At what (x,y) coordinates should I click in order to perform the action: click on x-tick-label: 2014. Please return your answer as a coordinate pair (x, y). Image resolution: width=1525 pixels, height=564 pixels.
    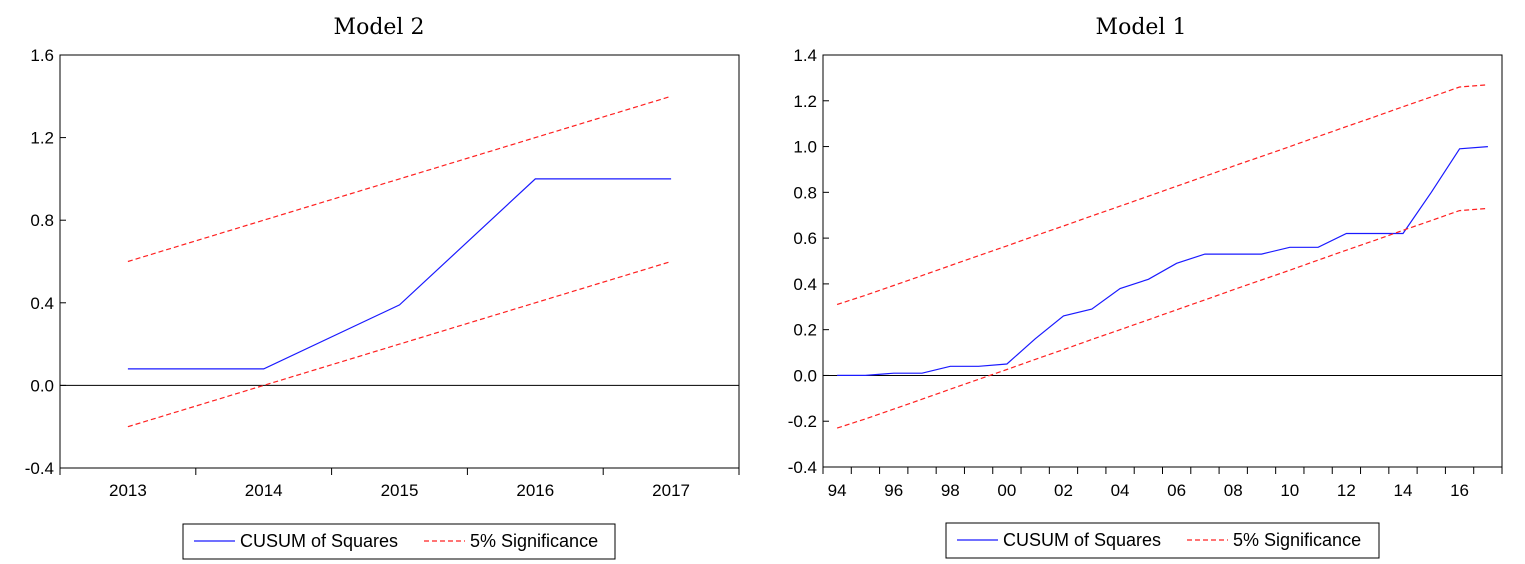
    Looking at the image, I should click on (264, 490).